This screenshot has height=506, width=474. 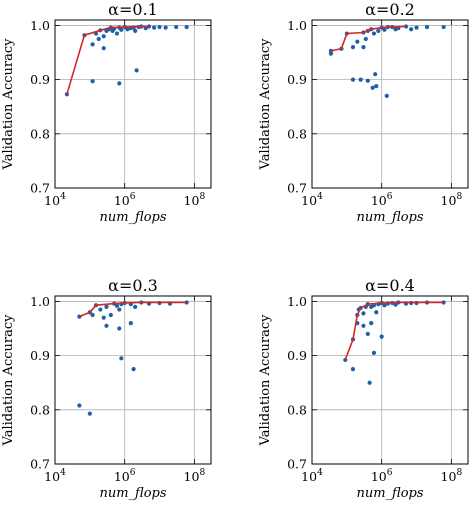 What do you see at coordinates (133, 285) in the screenshot?
I see `panel-title: α=0.3` at bounding box center [133, 285].